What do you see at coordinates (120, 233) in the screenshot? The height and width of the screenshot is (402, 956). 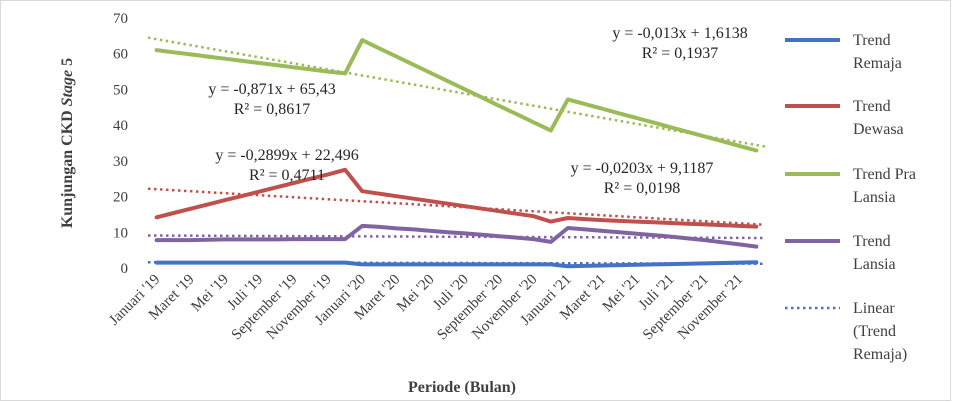 I see `y-tick-label: 10` at bounding box center [120, 233].